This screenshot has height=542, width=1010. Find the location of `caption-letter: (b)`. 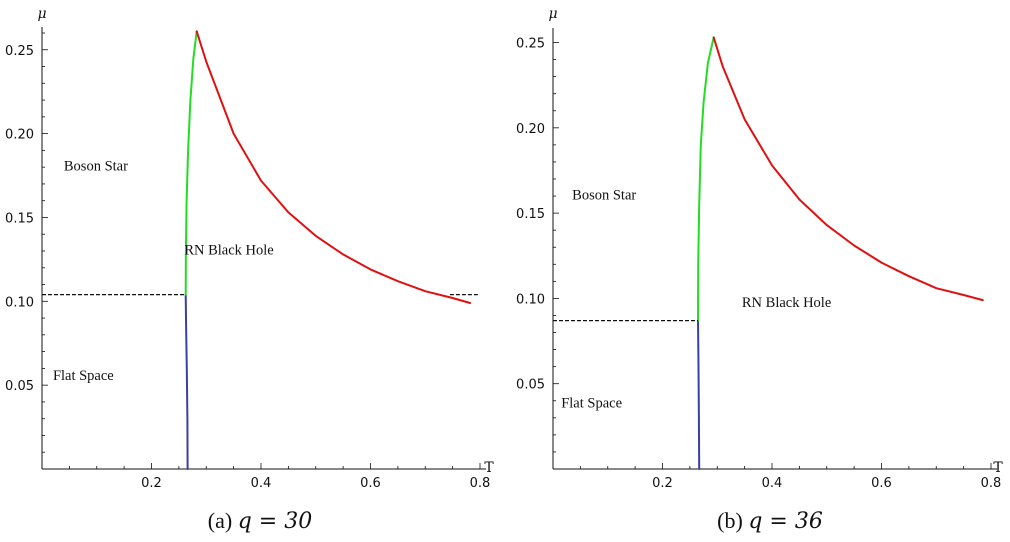

caption-letter: (b) is located at coordinates (732, 520).